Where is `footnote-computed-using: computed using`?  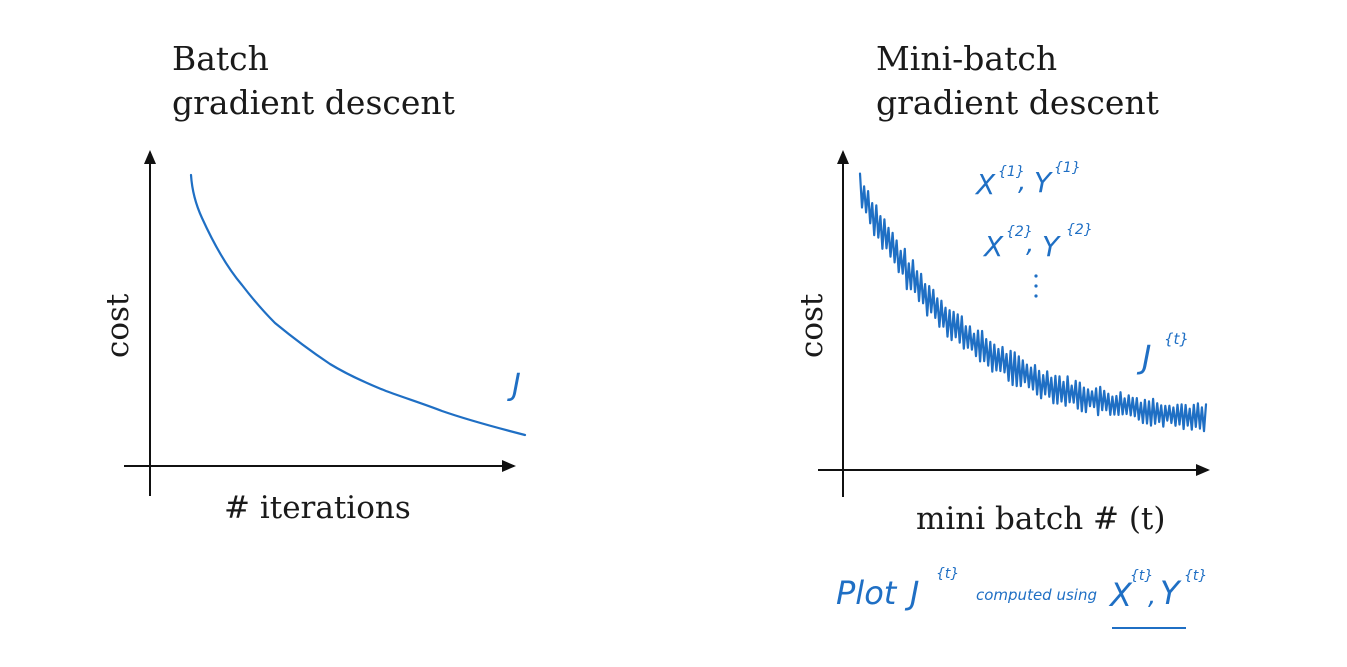
footnote-computed-using: computed using is located at coordinates (1036, 595).